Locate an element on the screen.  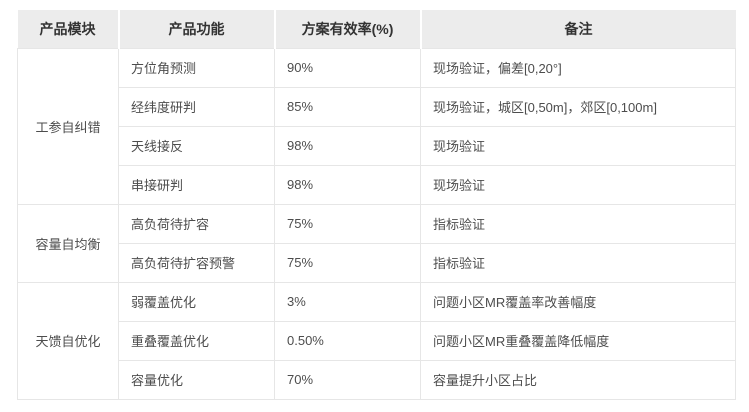
table-row: 天线接反 98% 现场验证 is located at coordinates (377, 145).